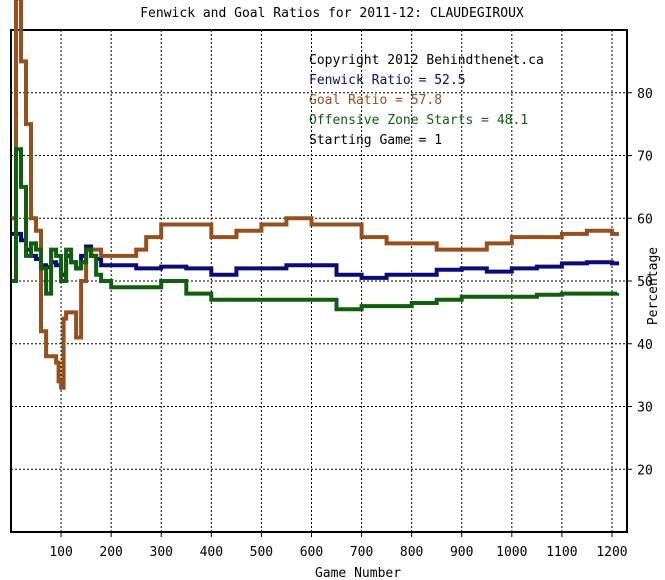 The width and height of the screenshot is (665, 580). What do you see at coordinates (418, 120) in the screenshot?
I see `legend-line: Offensive Zone Starts = 48.1` at bounding box center [418, 120].